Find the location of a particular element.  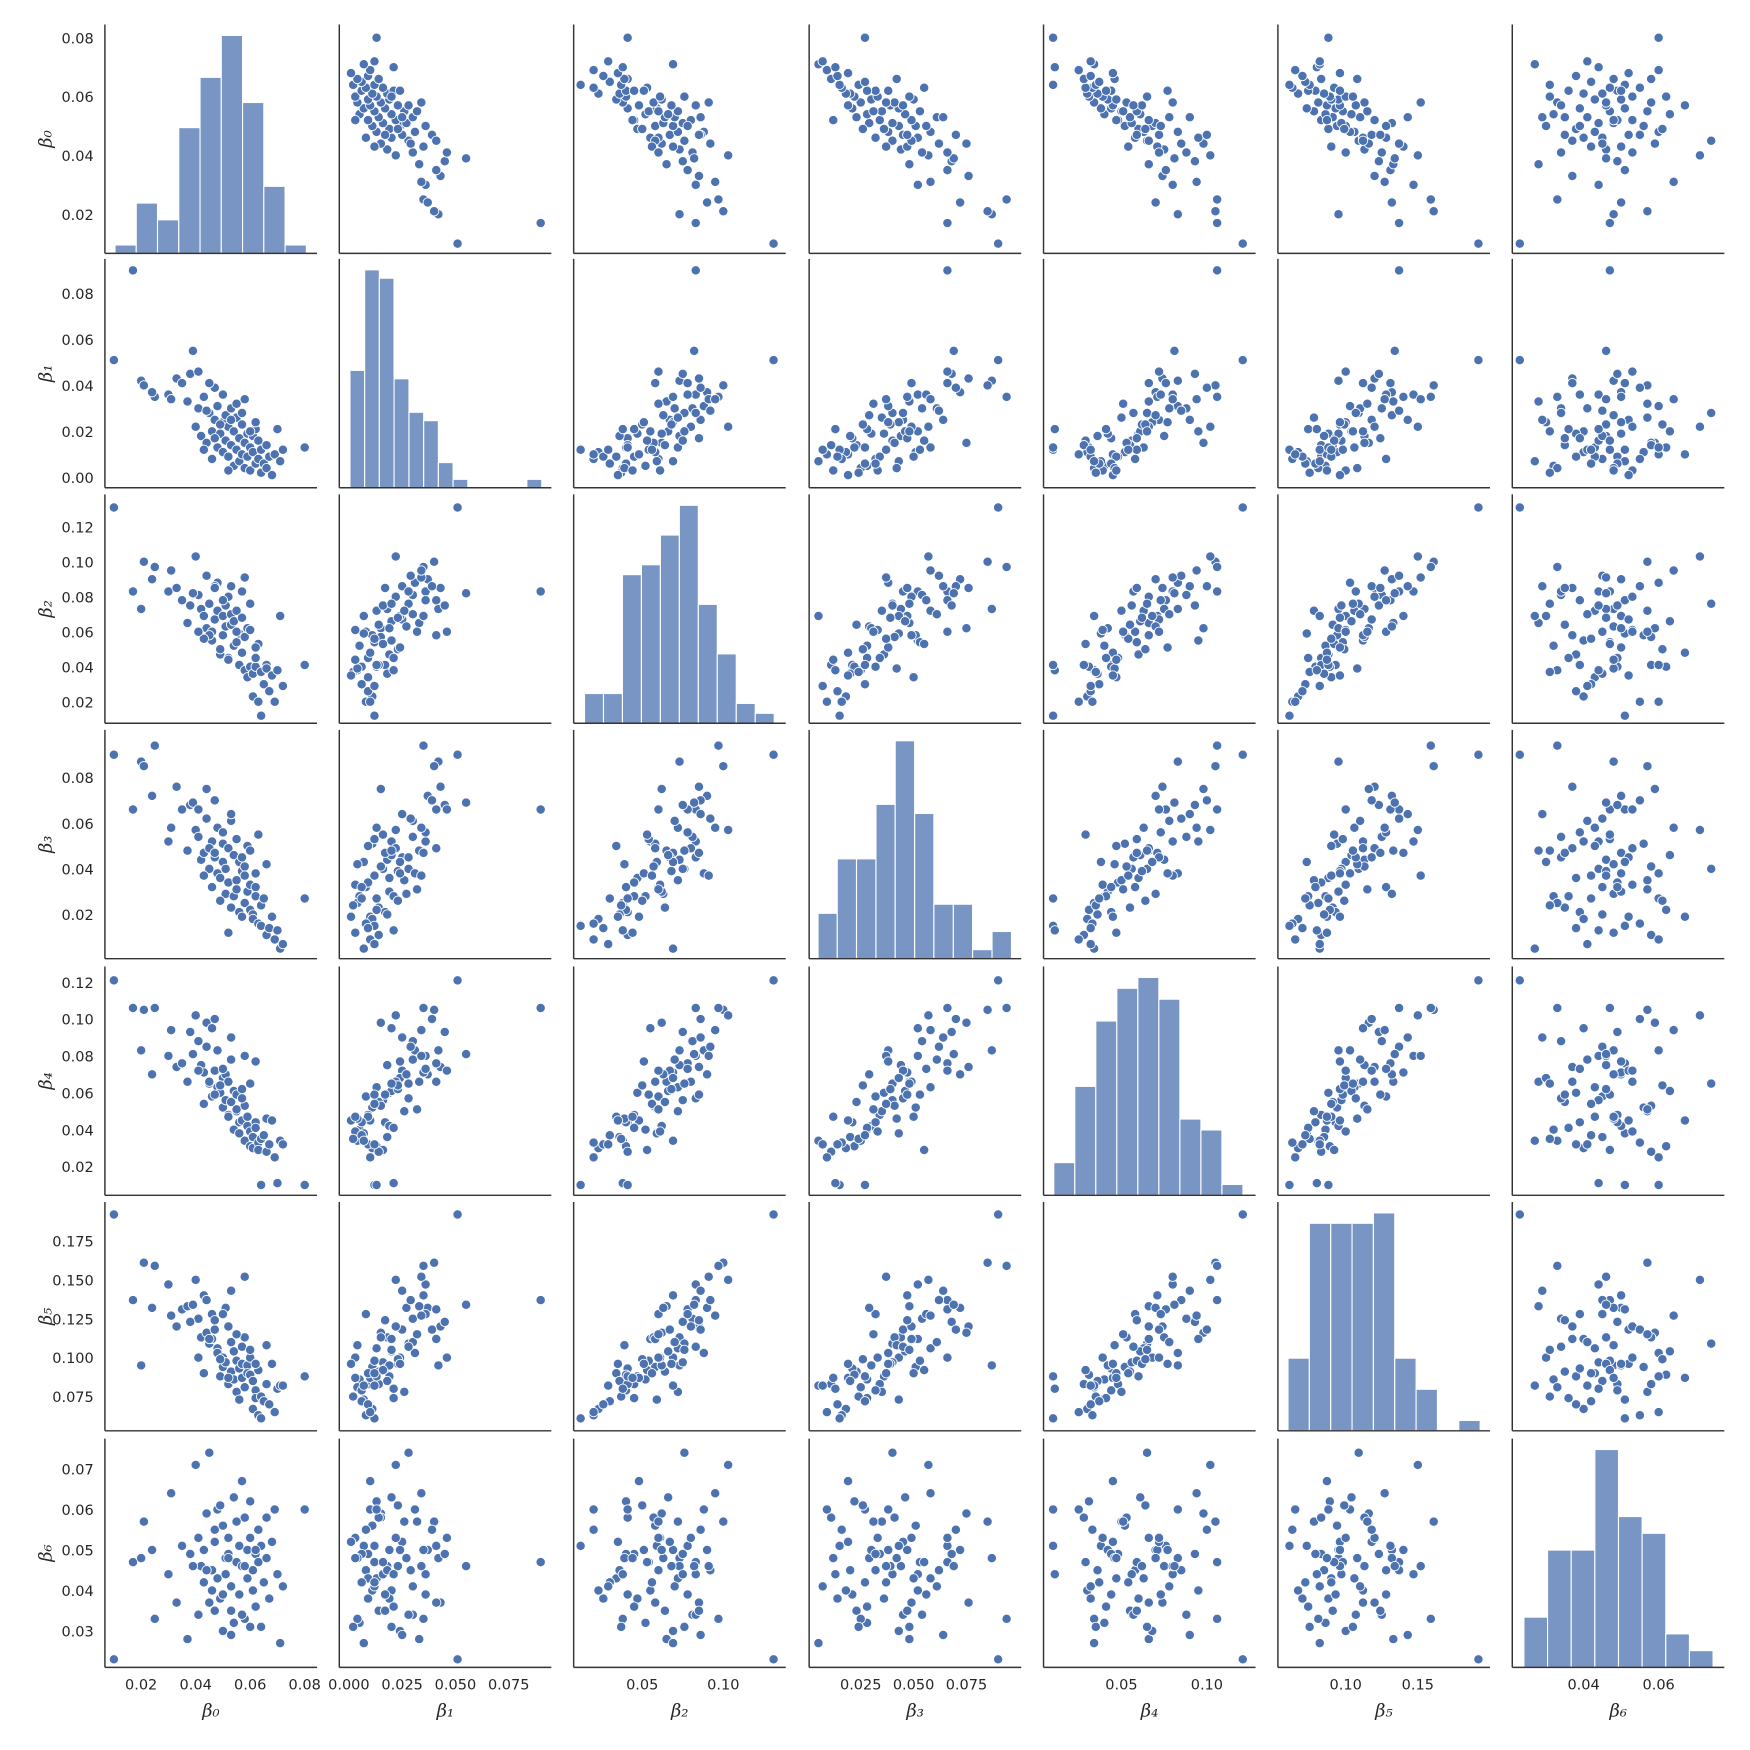

x-tick-label: 0.075 is located at coordinates (509, 1686).